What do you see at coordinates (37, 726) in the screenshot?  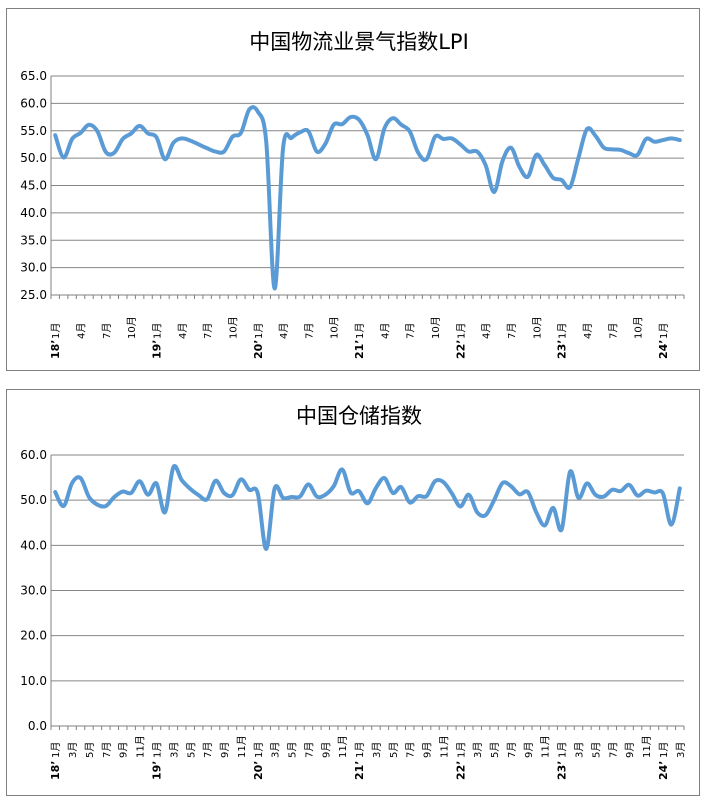 I see `y-tick-label: 0.0` at bounding box center [37, 726].